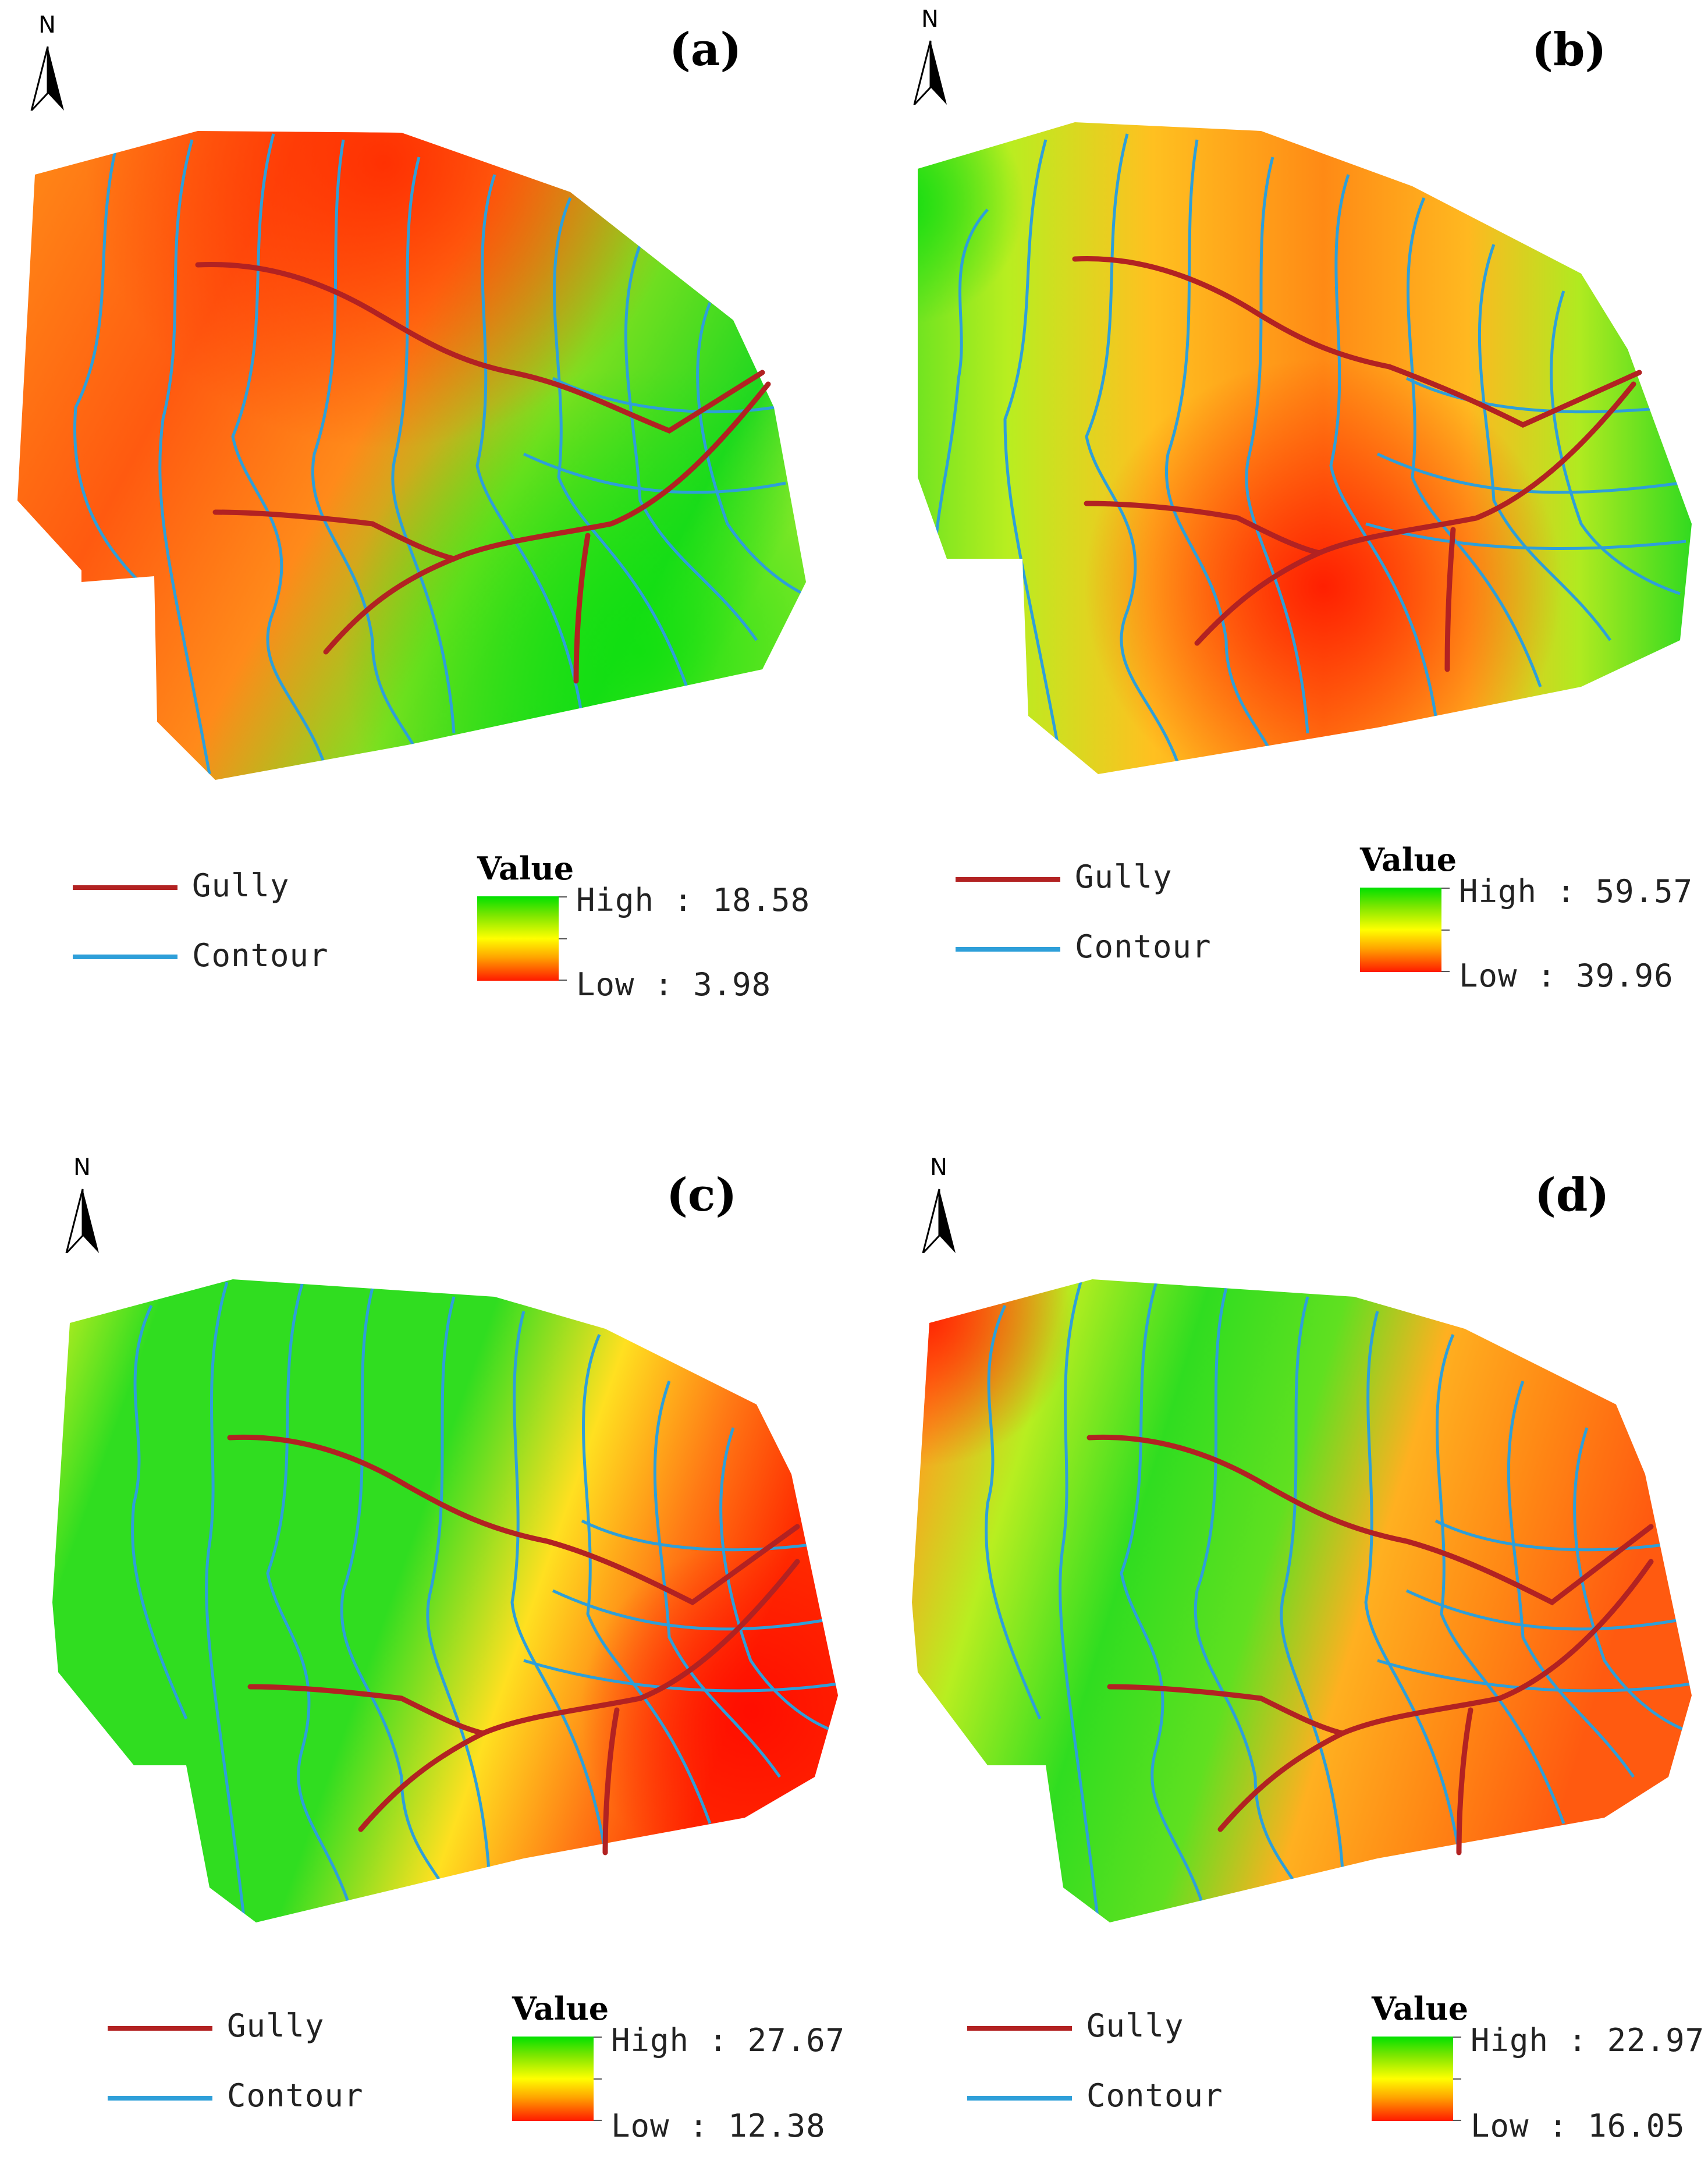  What do you see at coordinates (1578, 2126) in the screenshot?
I see `low-value-label: Low : 16.05` at bounding box center [1578, 2126].